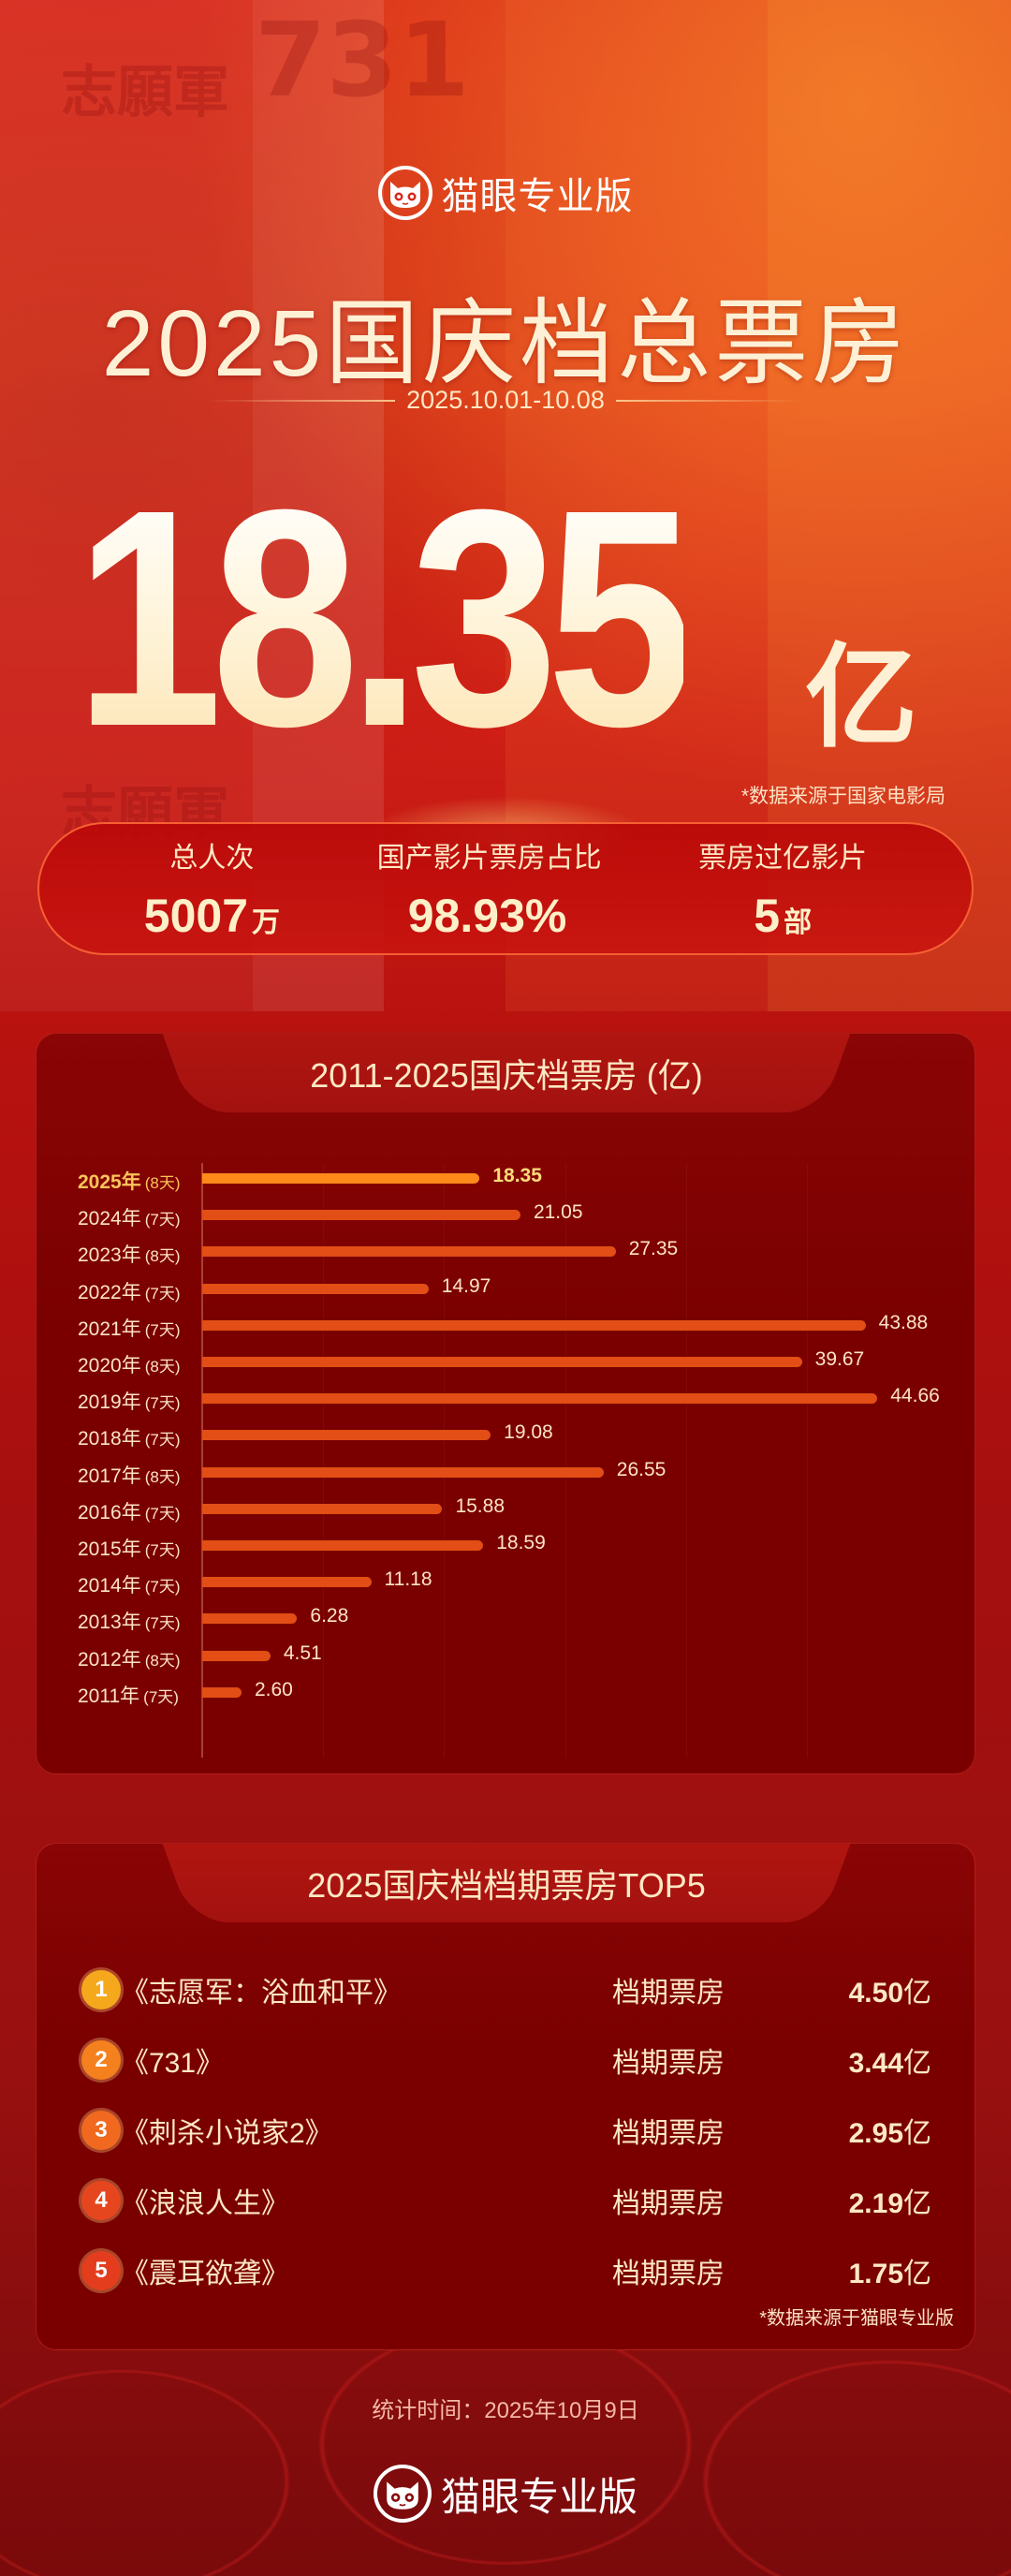  I want to click on stat-value: 5, so click(767, 916).